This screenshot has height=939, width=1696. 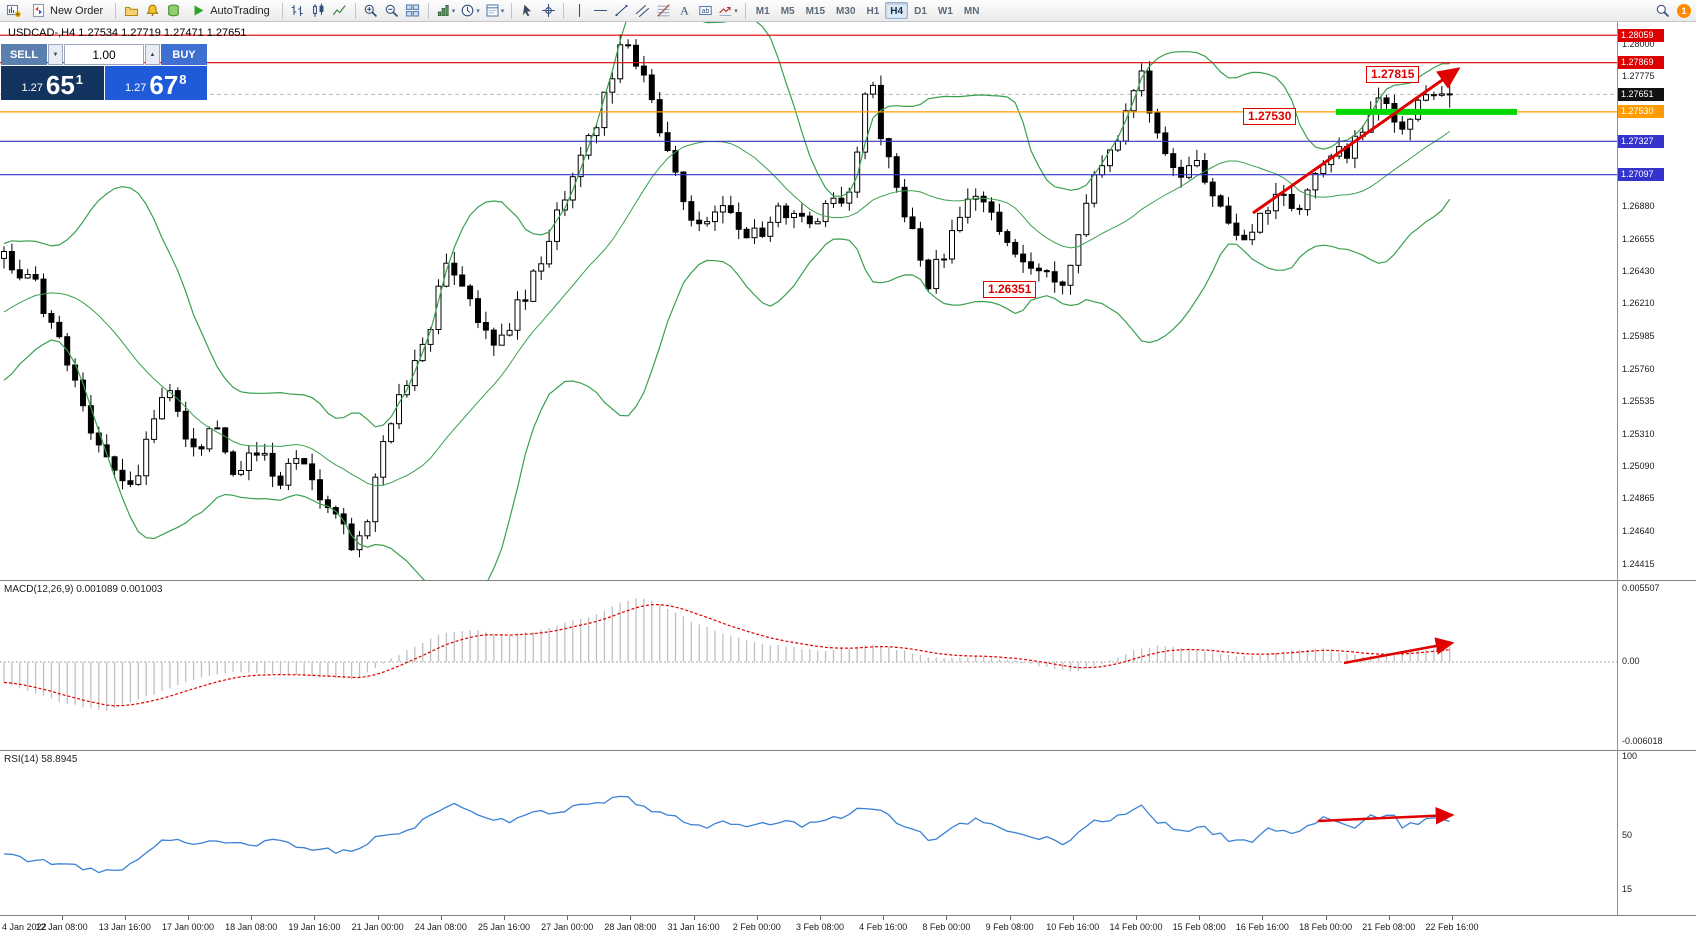 What do you see at coordinates (230, 10) in the screenshot?
I see `autotrading-button: AutoTrading` at bounding box center [230, 10].